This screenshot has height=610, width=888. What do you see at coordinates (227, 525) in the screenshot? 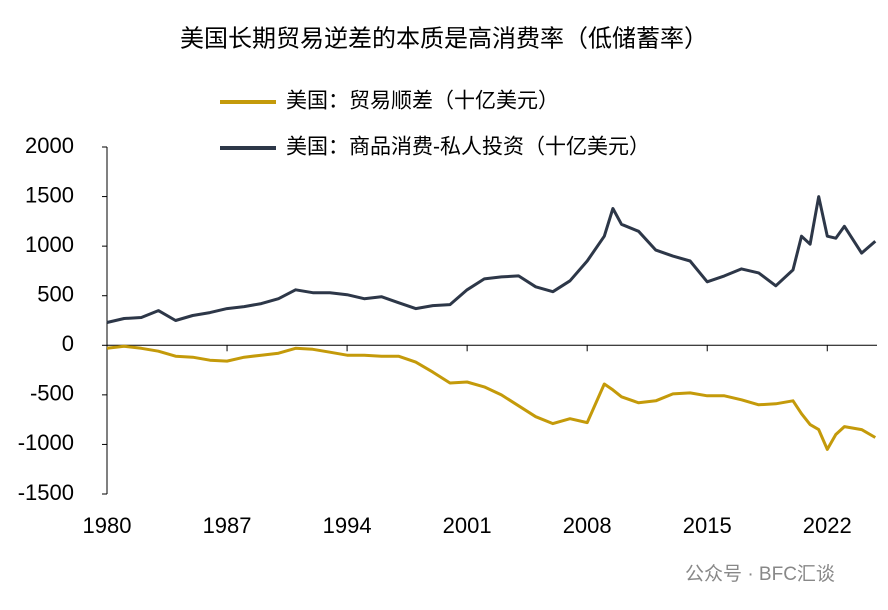
I see `x-tick-label: 1987` at bounding box center [227, 525].